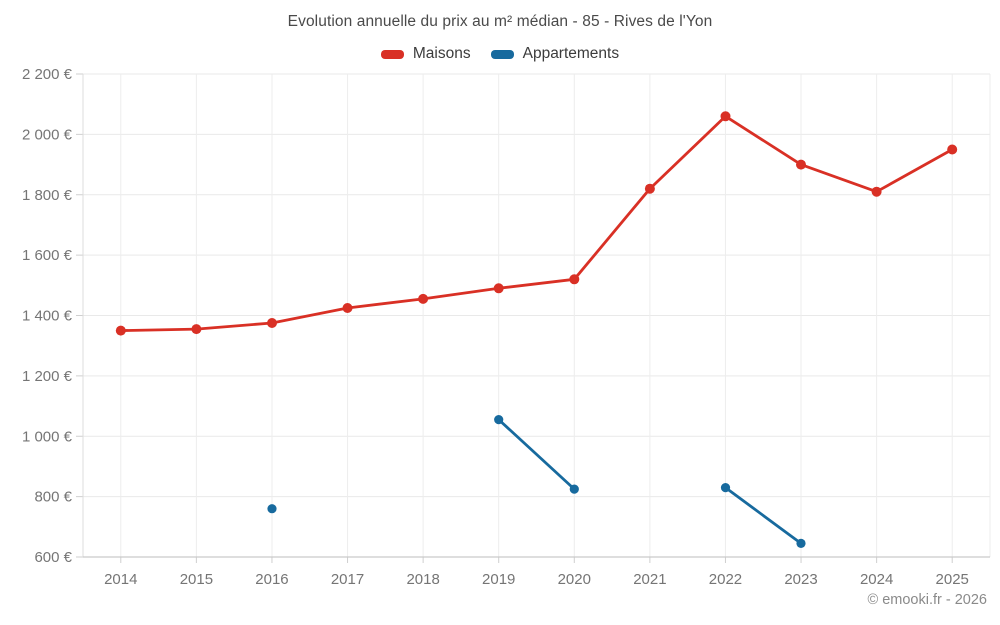 The width and height of the screenshot is (1000, 625). Describe the element at coordinates (196, 579) in the screenshot. I see `svg-text: 2015` at that location.